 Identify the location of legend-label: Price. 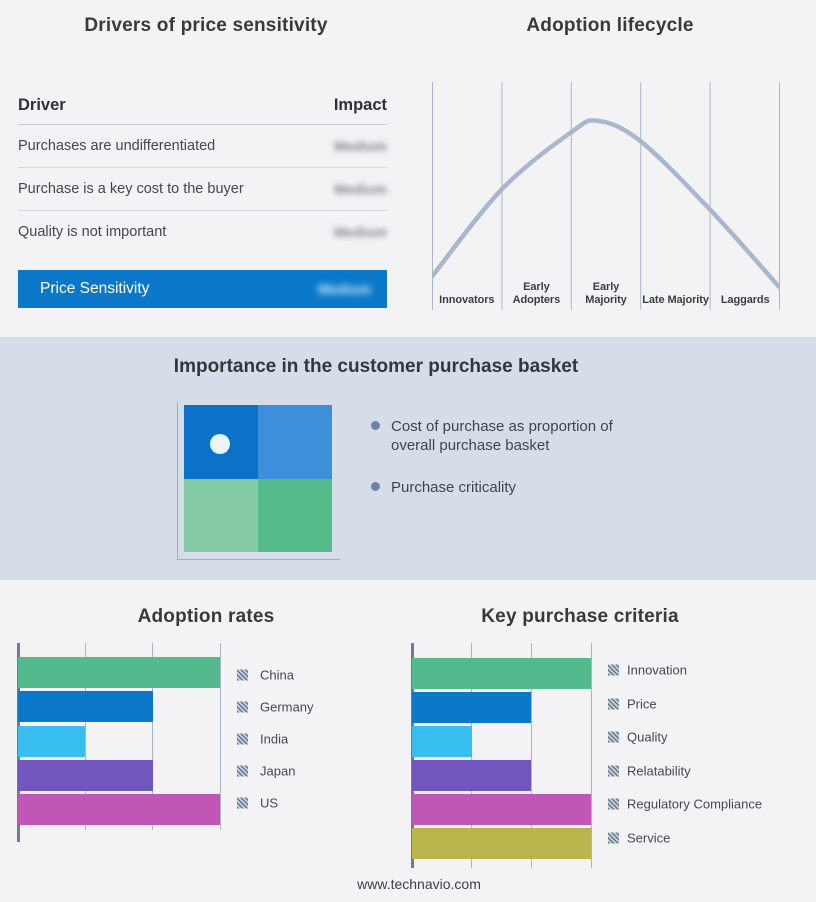
(642, 704).